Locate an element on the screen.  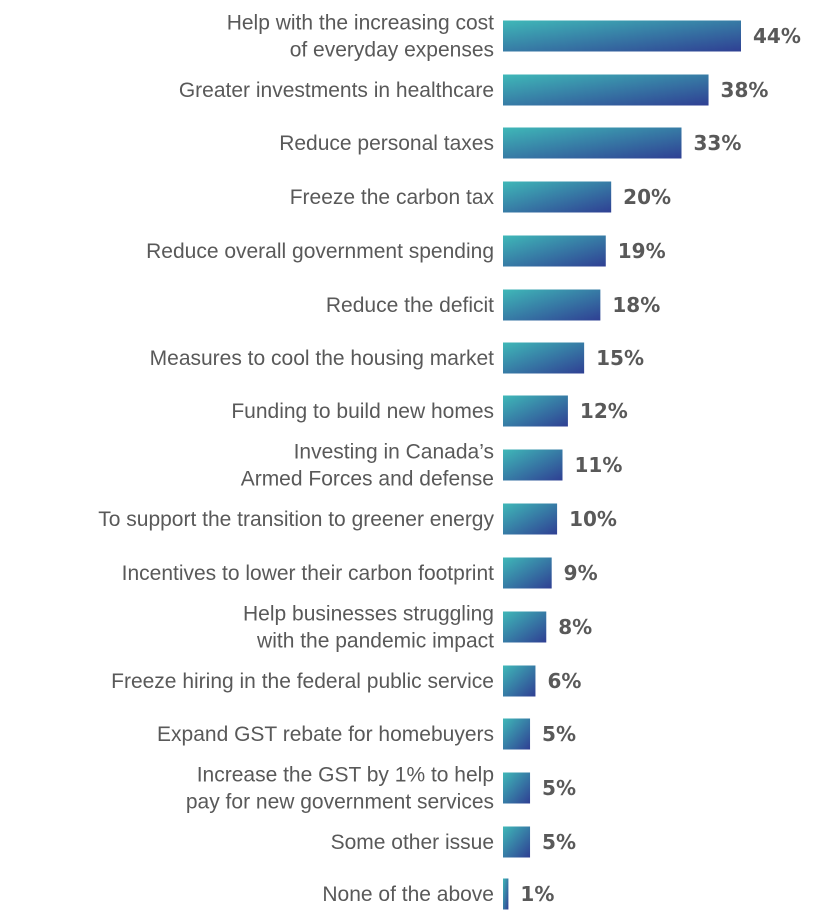
category-label: Some other issue is located at coordinates (412, 842).